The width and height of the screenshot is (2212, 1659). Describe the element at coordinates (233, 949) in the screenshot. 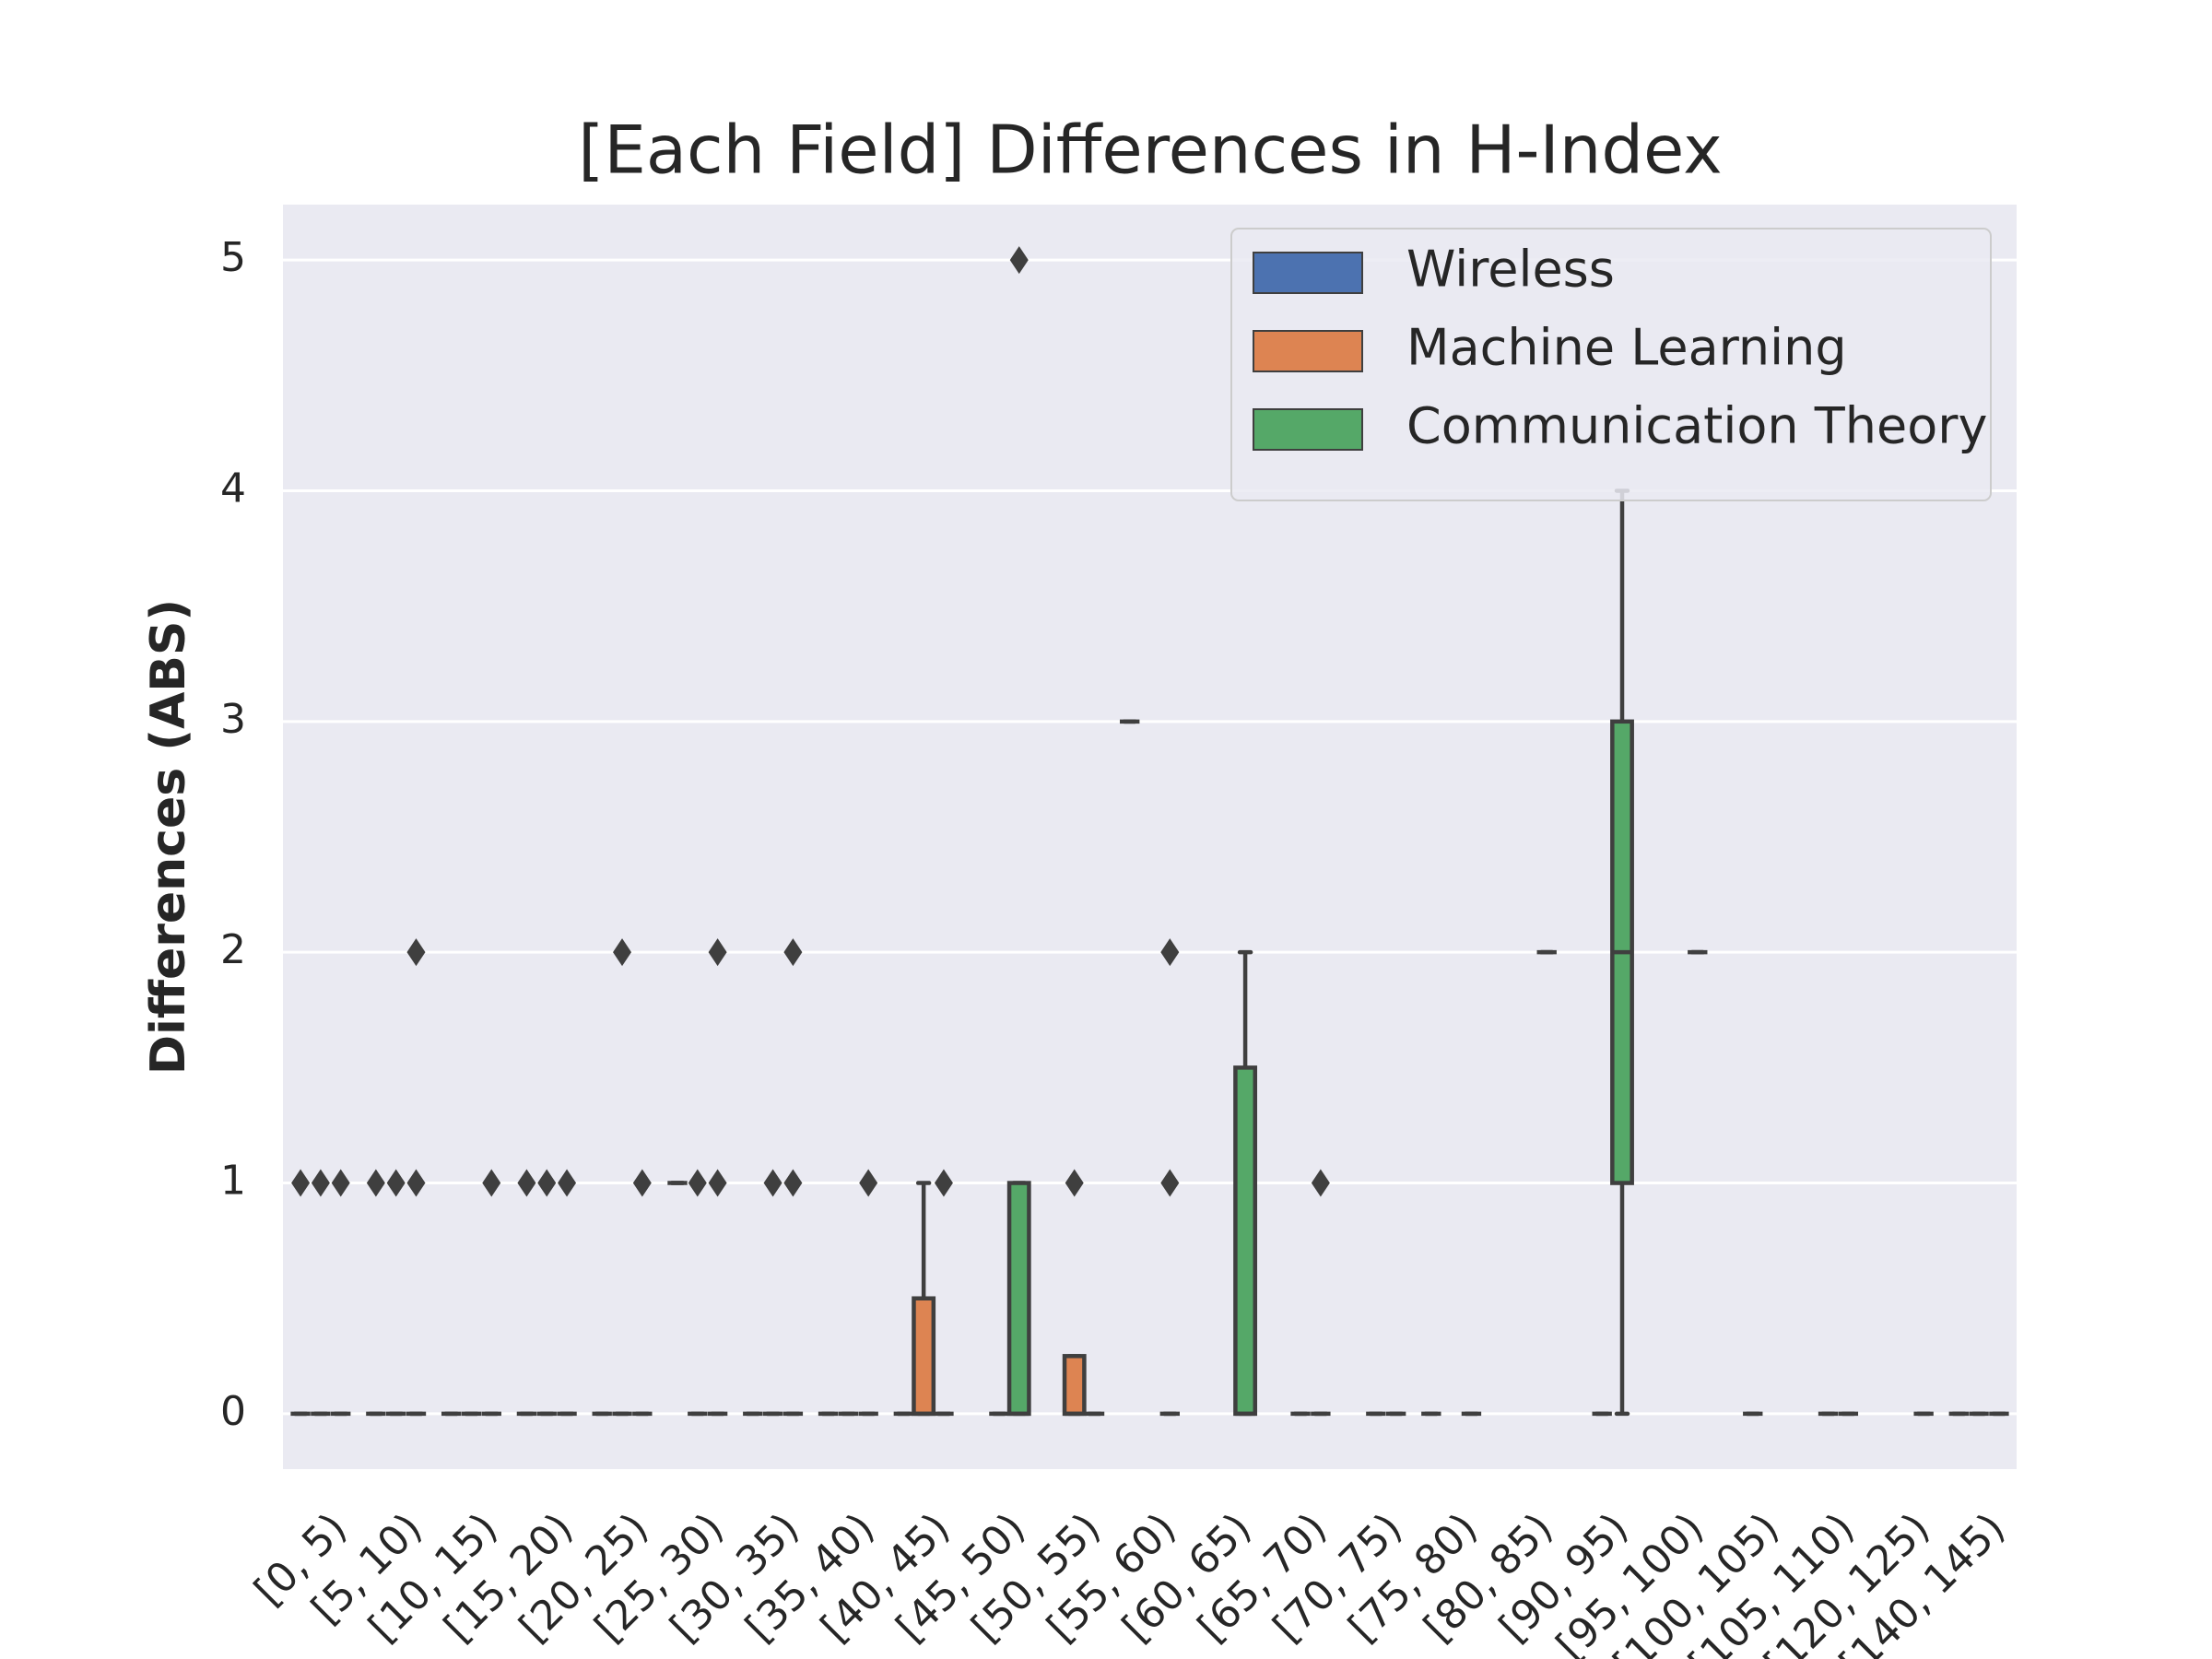

I see `y-tick-label: 2` at that location.